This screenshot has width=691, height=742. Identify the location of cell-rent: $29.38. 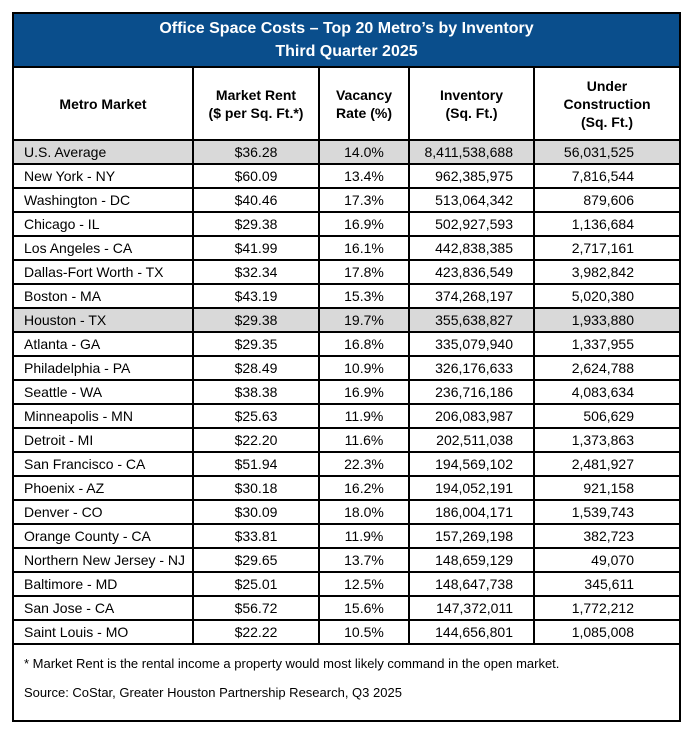
(256, 320).